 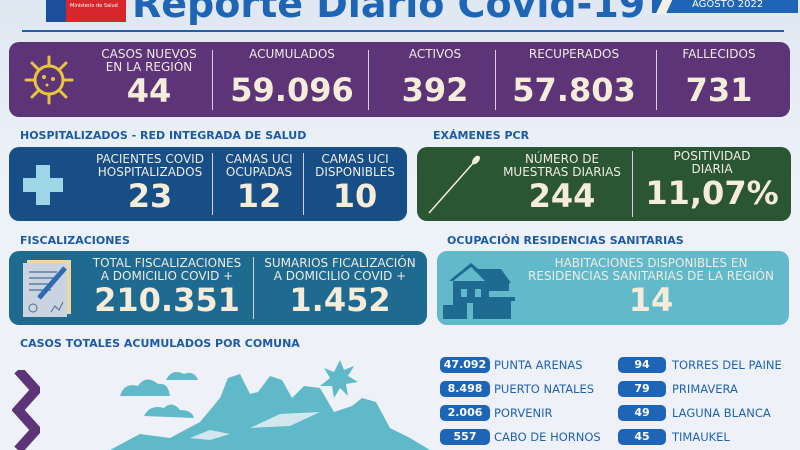 I want to click on header-divider, so click(x=403, y=31).